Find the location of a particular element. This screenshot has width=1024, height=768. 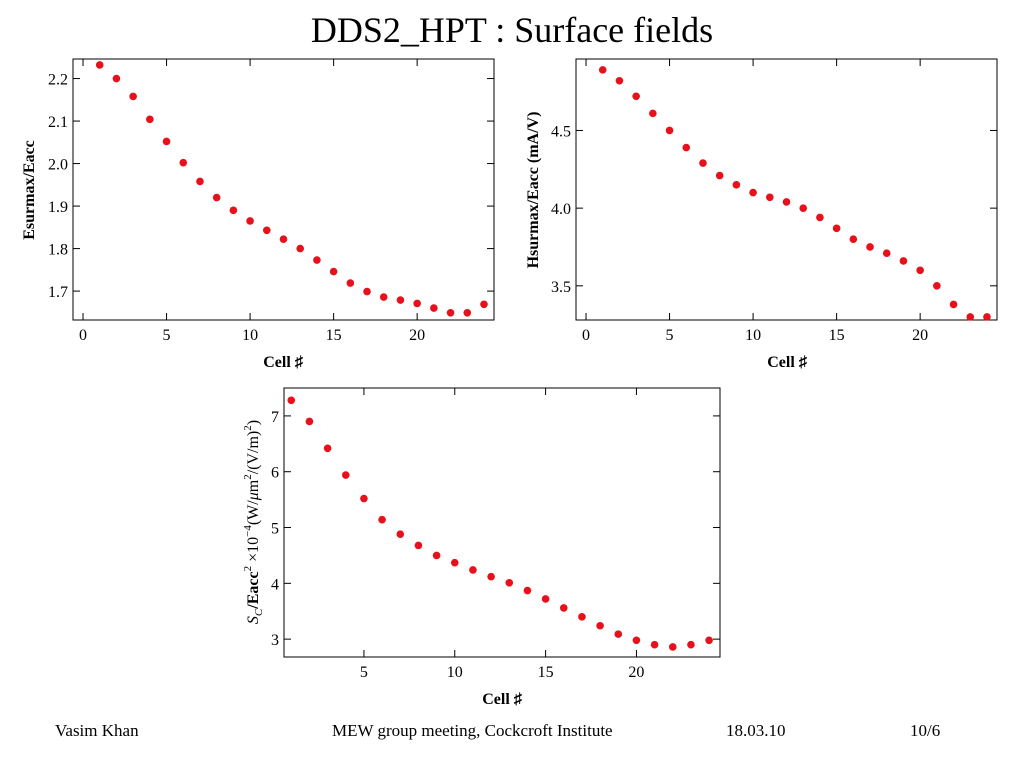

footer-event: MEW group meeting, Cockcroft Institute is located at coordinates (472, 730).